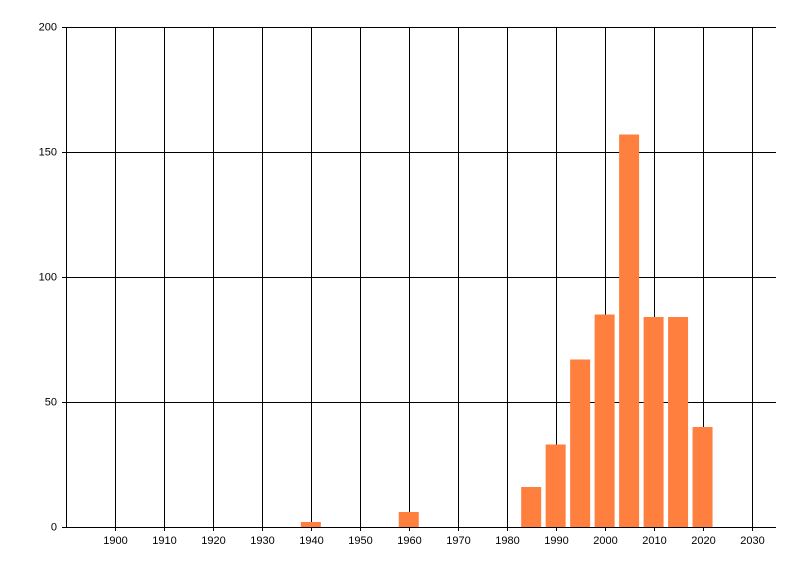  Describe the element at coordinates (752, 541) in the screenshot. I see `x-tick-label: 2030` at that location.